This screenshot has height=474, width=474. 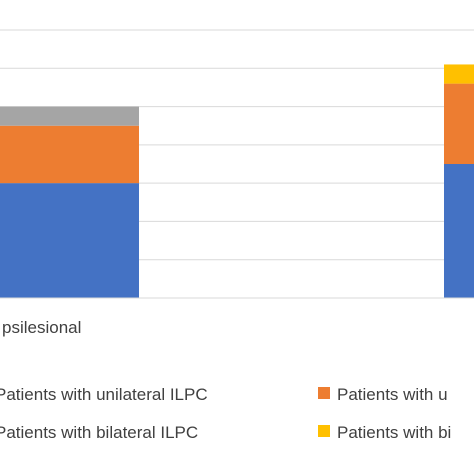 I want to click on legend-label: Patients with unilateral ILPC, so click(x=104, y=394).